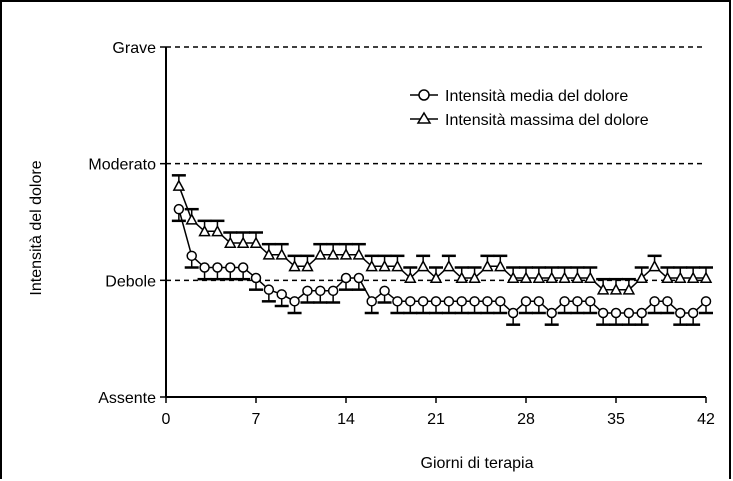 This screenshot has width=733, height=481. What do you see at coordinates (526, 419) in the screenshot?
I see `x-tick-label-4: 28` at bounding box center [526, 419].